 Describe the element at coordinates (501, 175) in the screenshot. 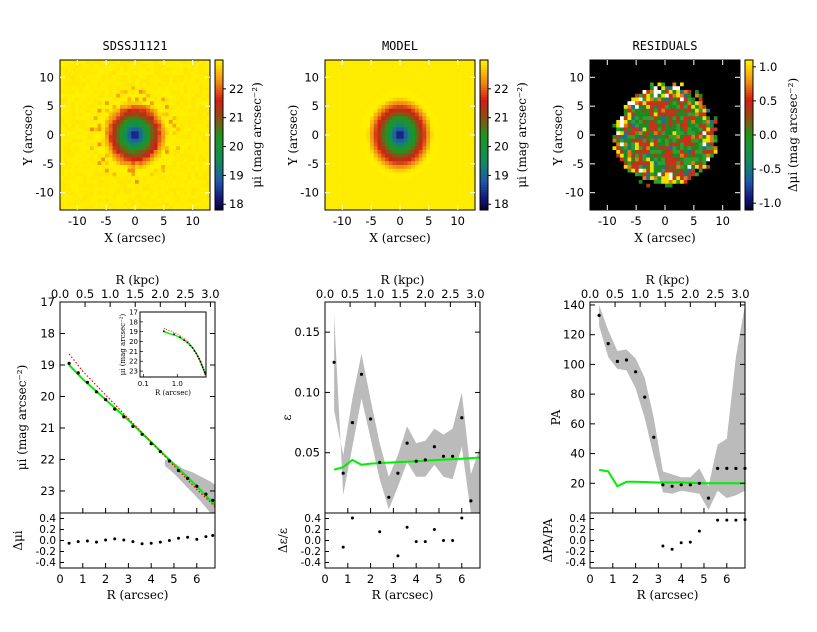

I see `colorbar-tick-label: 19` at that location.